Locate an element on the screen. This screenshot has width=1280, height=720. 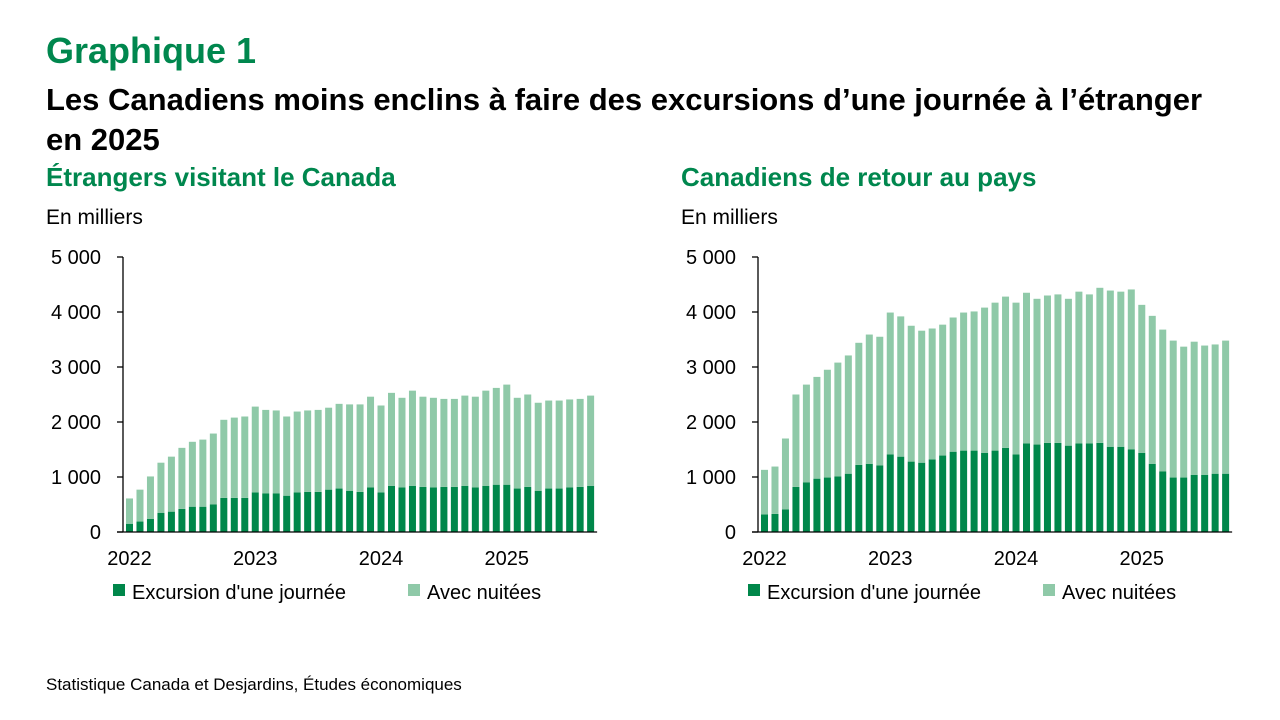
legend-swatch-day-trip is located at coordinates (754, 590).